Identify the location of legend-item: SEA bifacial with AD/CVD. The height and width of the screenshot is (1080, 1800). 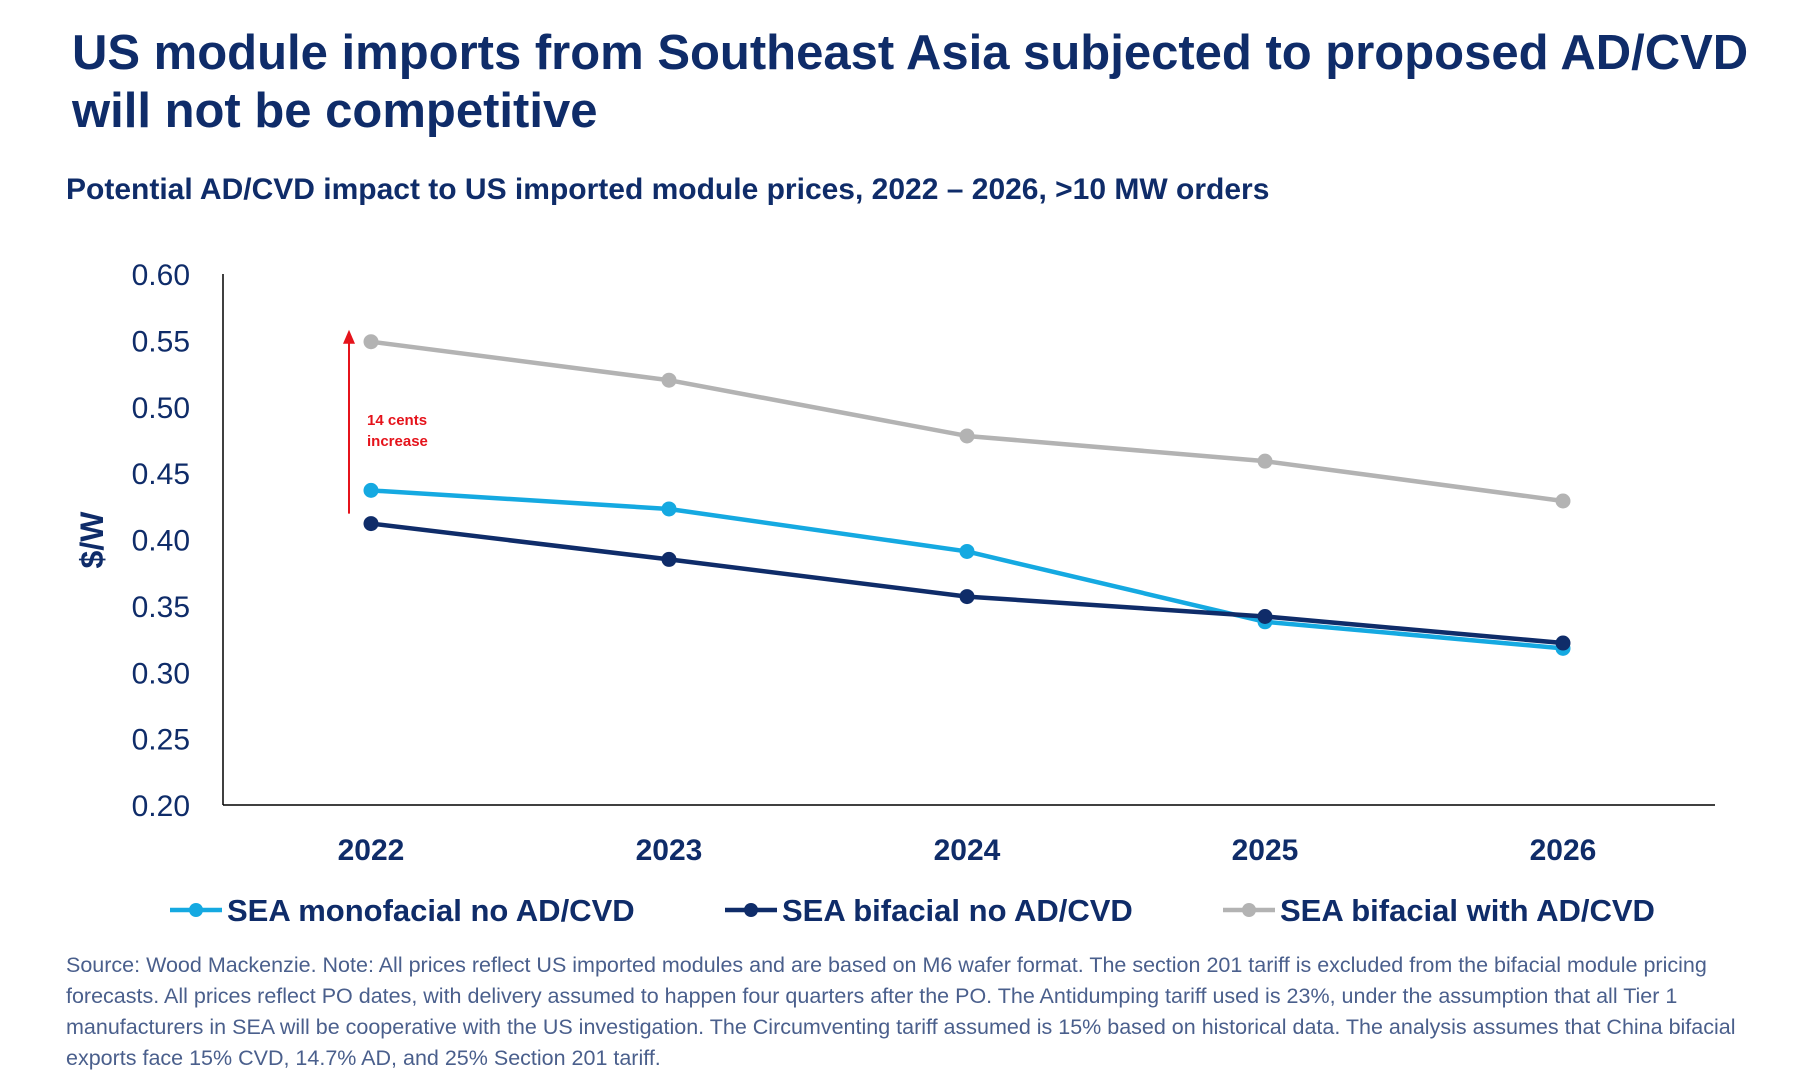
(1439, 910).